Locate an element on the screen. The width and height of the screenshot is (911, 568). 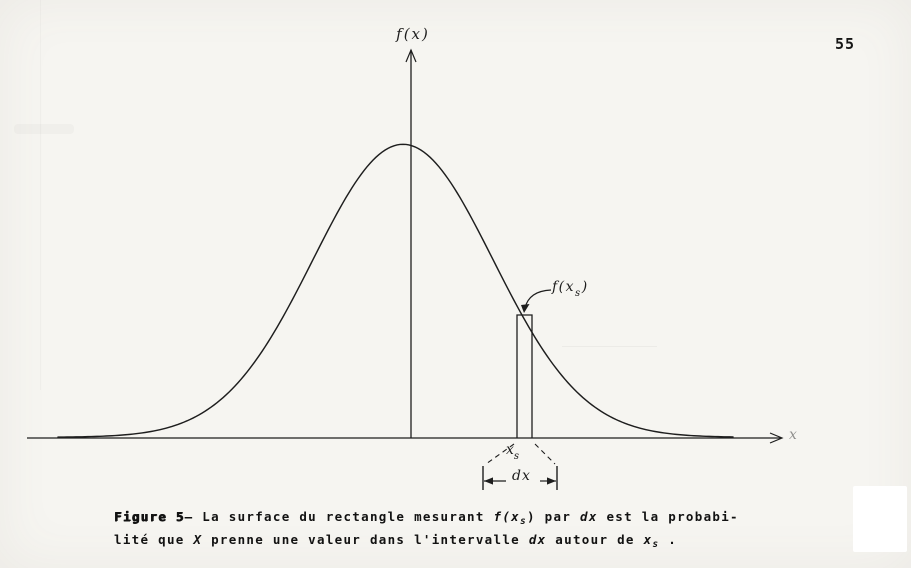
dashed-guide-right is located at coordinates (545, 454).